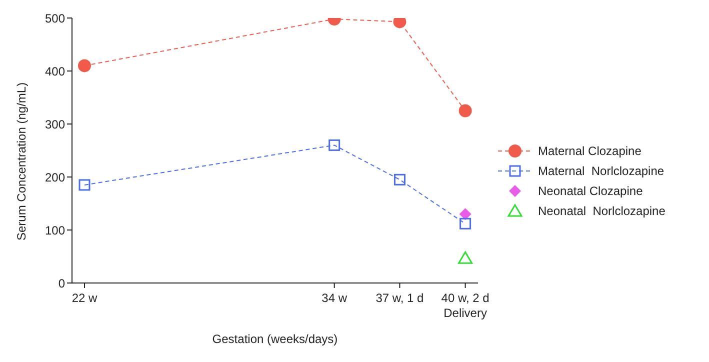  Describe the element at coordinates (590, 191) in the screenshot. I see `legend-label: Neonatal Clozapine` at that location.